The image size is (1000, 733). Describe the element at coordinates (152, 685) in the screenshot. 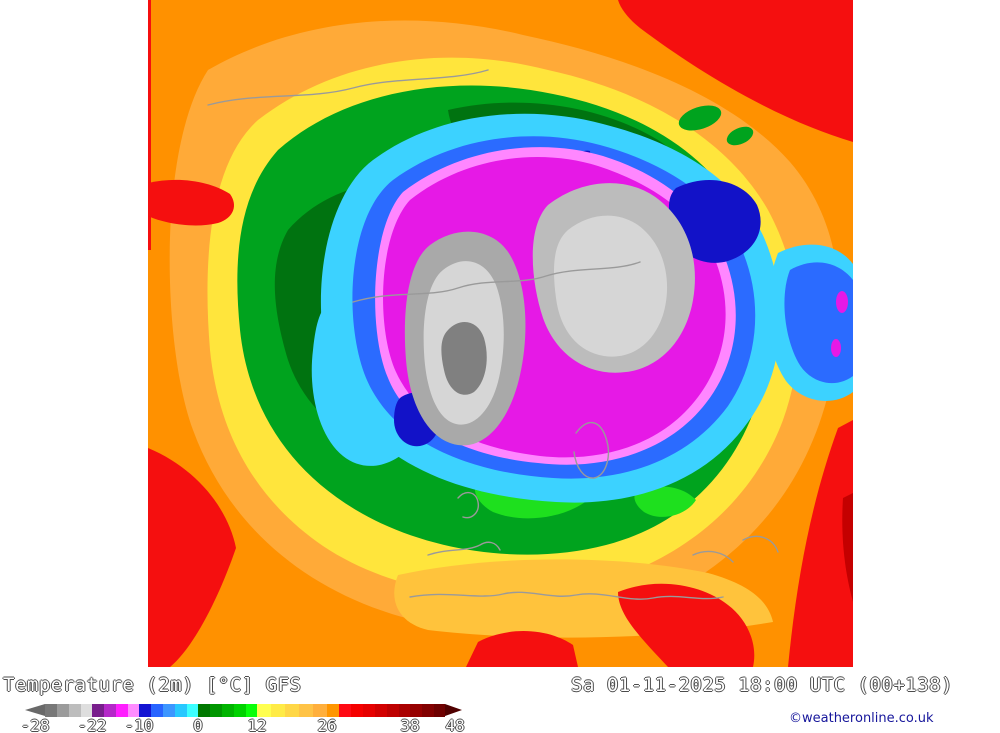

I see `map-title: Temperature (2m) [°C] GFS` at that location.